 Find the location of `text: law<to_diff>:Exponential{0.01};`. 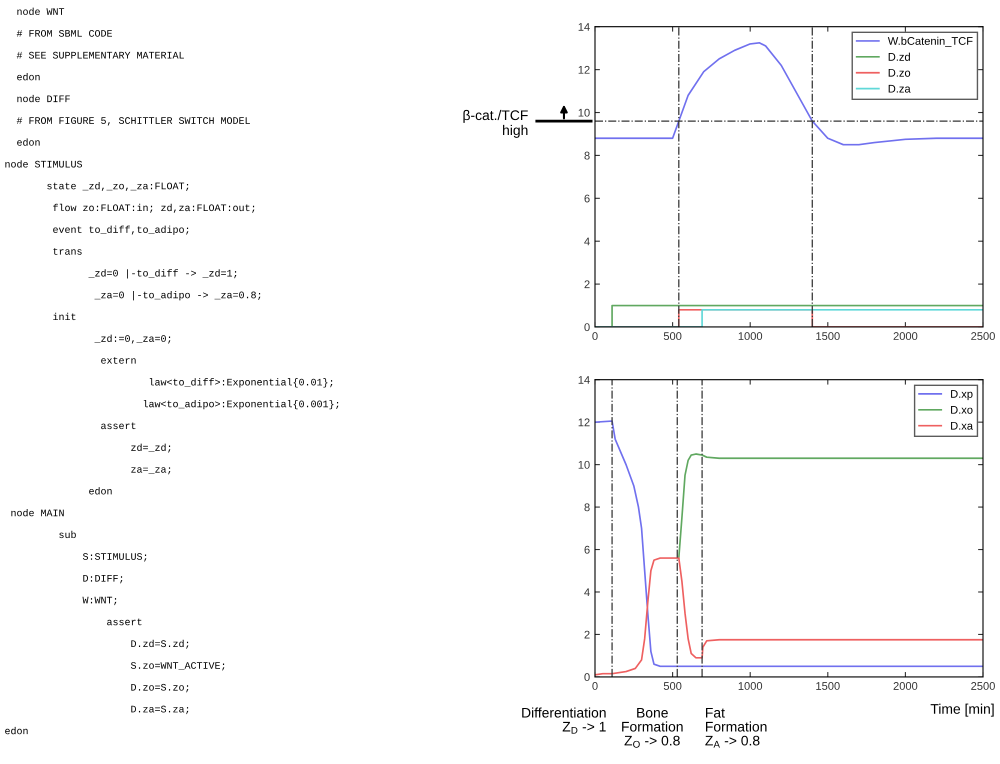

text: law<to_diff>:Exponential{0.01}; is located at coordinates (241, 383).